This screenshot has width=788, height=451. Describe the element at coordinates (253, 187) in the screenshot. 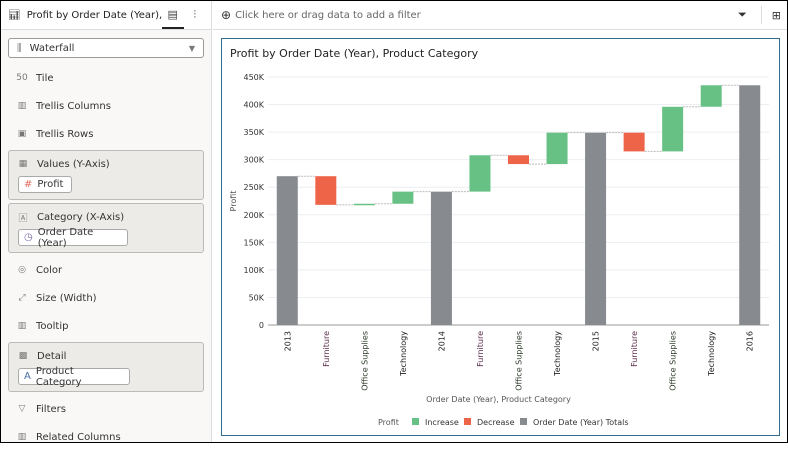

I see `y-tick-label: 250K` at that location.